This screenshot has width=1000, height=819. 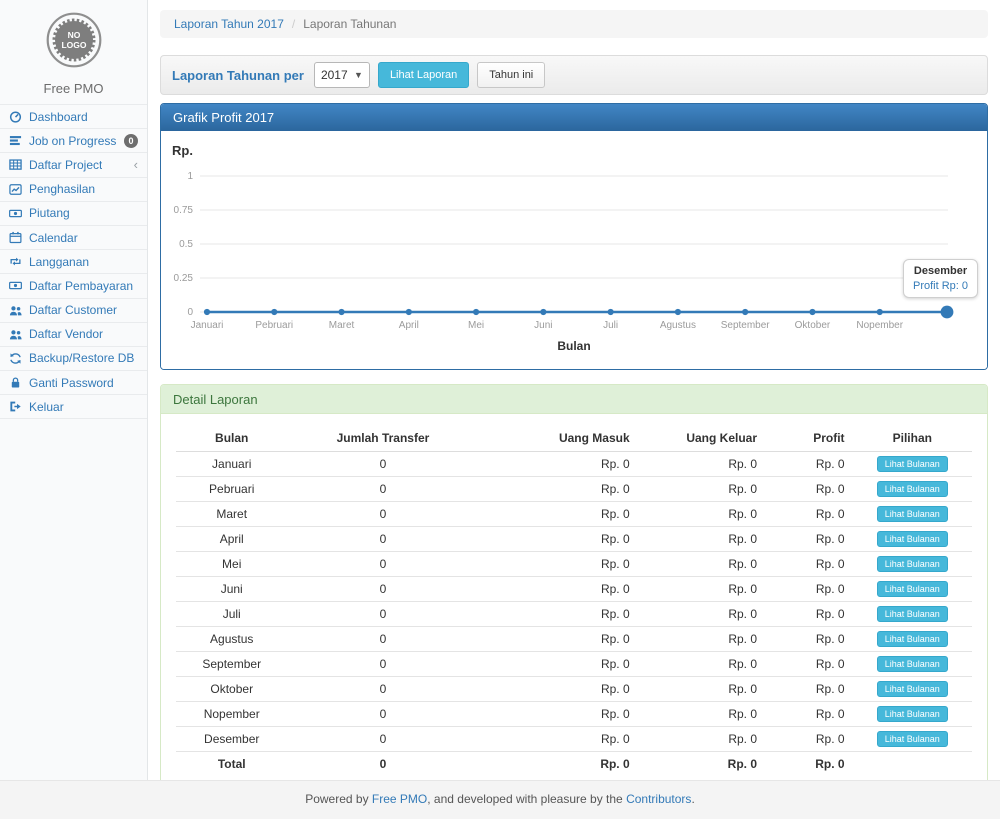 What do you see at coordinates (610, 312) in the screenshot?
I see `data-point-juli` at bounding box center [610, 312].